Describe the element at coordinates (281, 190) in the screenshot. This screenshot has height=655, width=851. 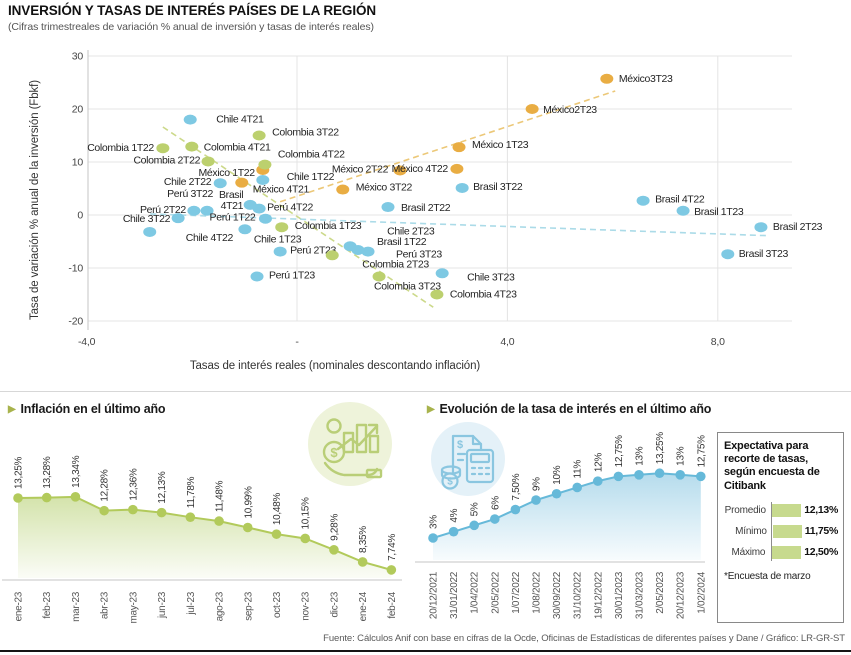
I see `scatter-point-label: México 4T21` at that location.